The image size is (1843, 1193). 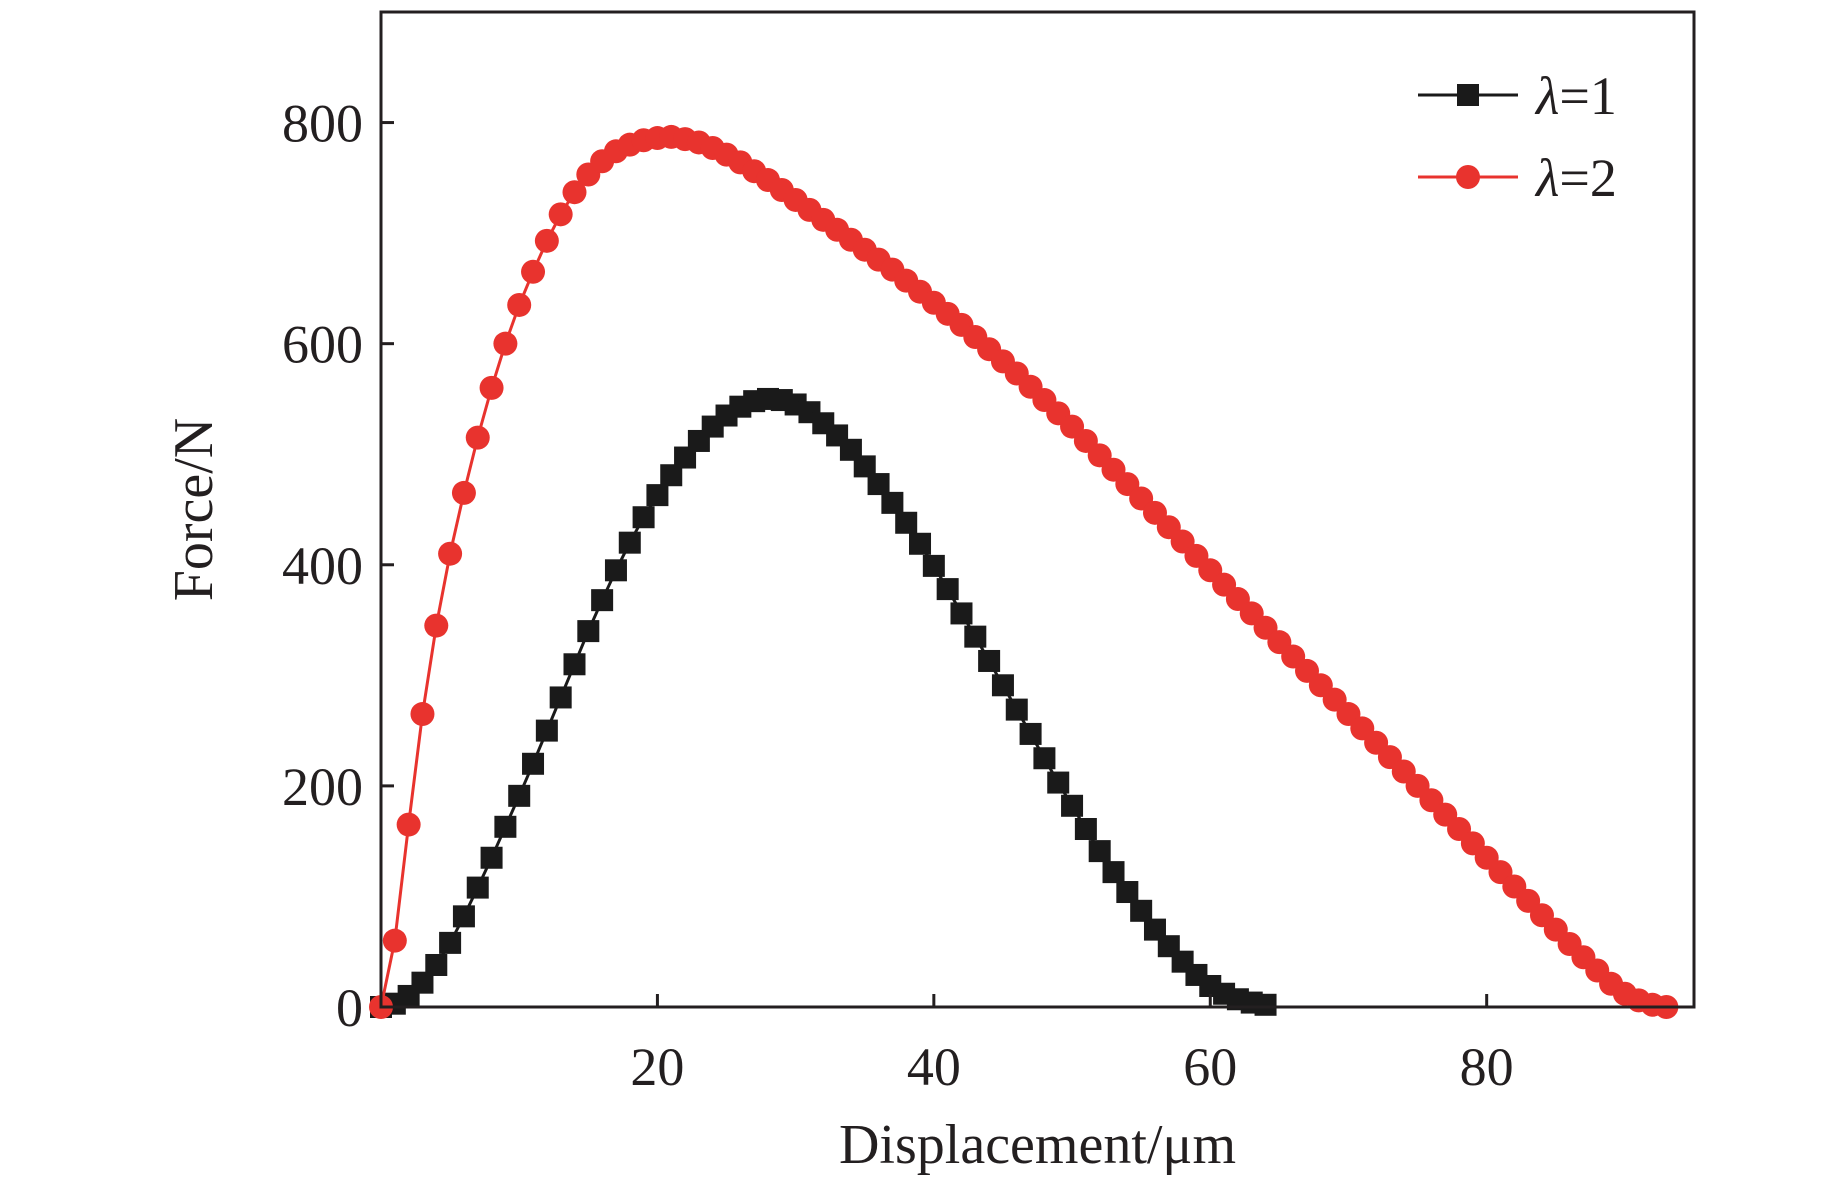 I want to click on legend-value: =1, so click(x=1587, y=96).